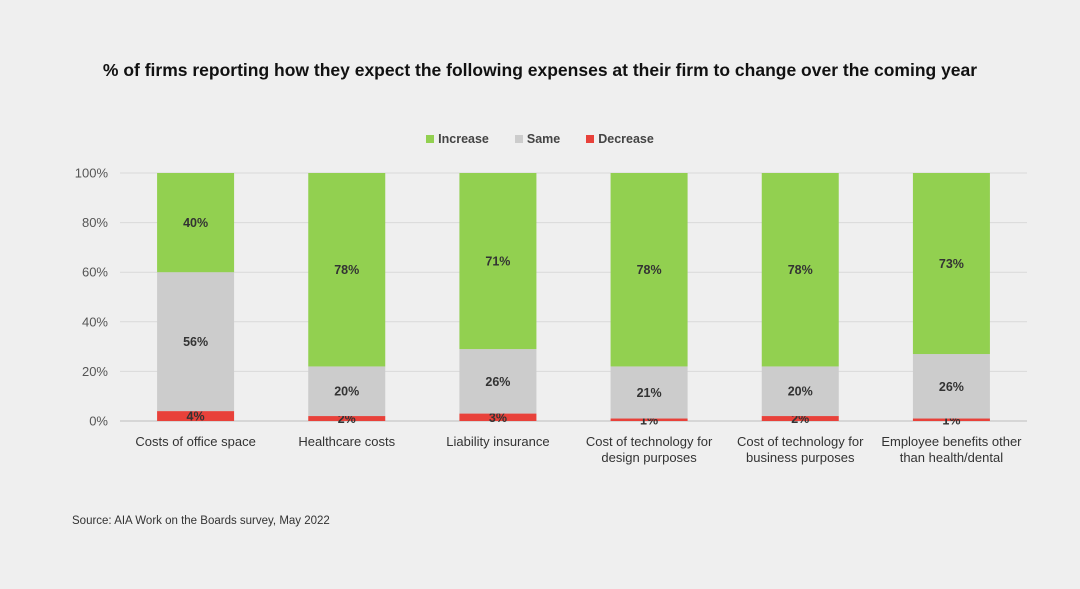 This screenshot has height=589, width=1080. Describe the element at coordinates (649, 457) in the screenshot. I see `x-tick-label: design purposes` at that location.